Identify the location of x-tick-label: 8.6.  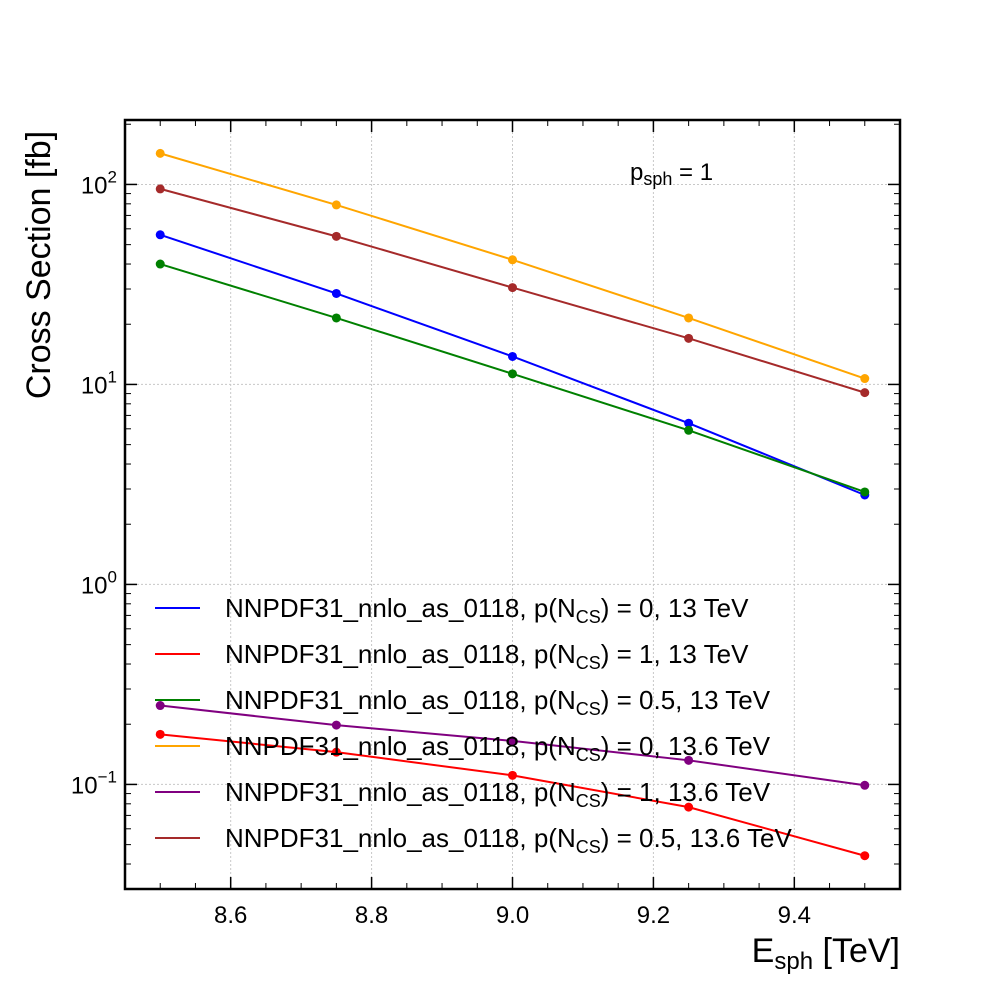
(230, 915).